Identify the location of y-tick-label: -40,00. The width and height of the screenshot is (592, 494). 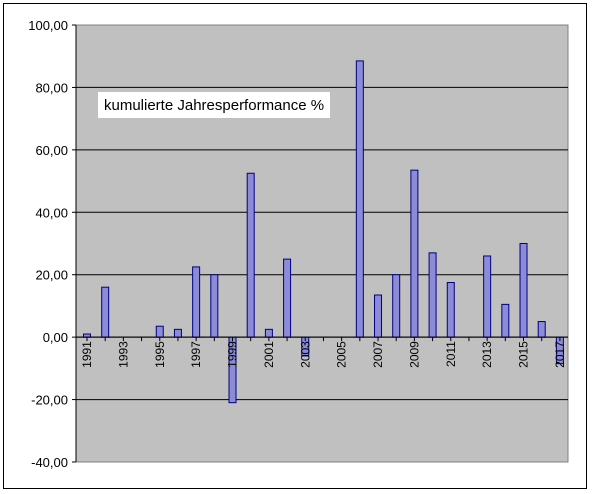
(49, 462).